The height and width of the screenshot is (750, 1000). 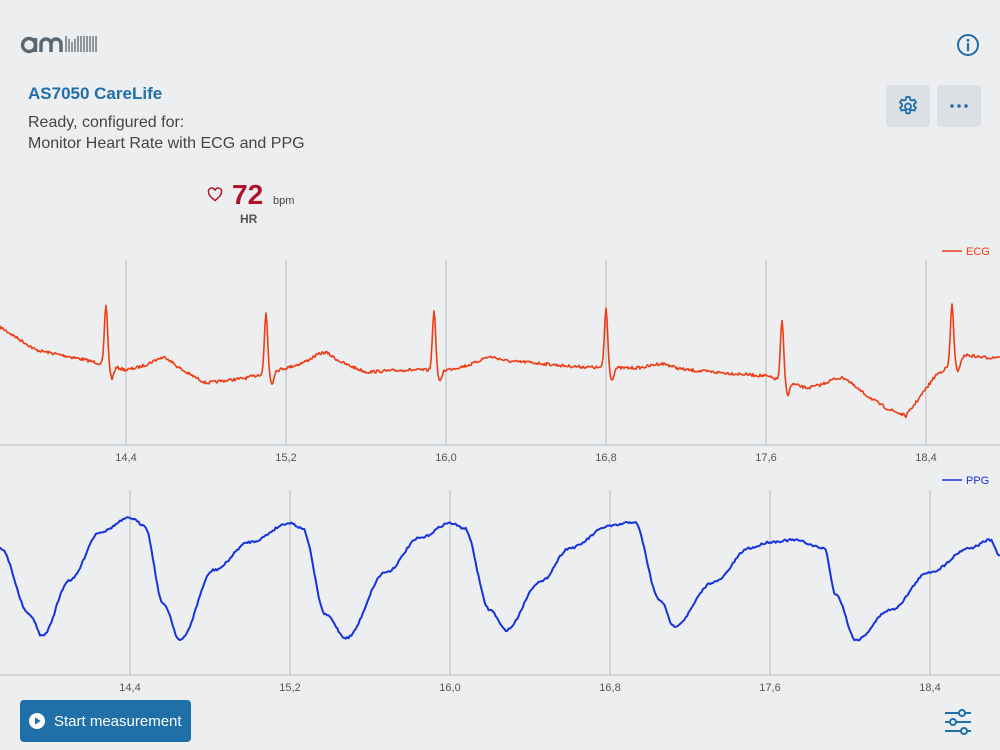 What do you see at coordinates (449, 688) in the screenshot?
I see `ppg-tick-label: 16,0` at bounding box center [449, 688].